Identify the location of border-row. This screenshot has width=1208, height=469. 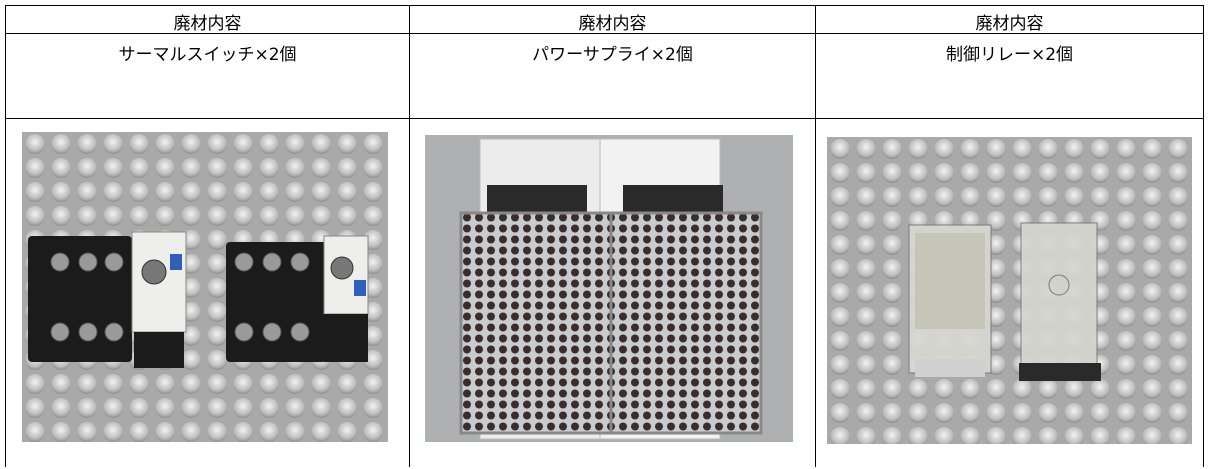
(604, 118).